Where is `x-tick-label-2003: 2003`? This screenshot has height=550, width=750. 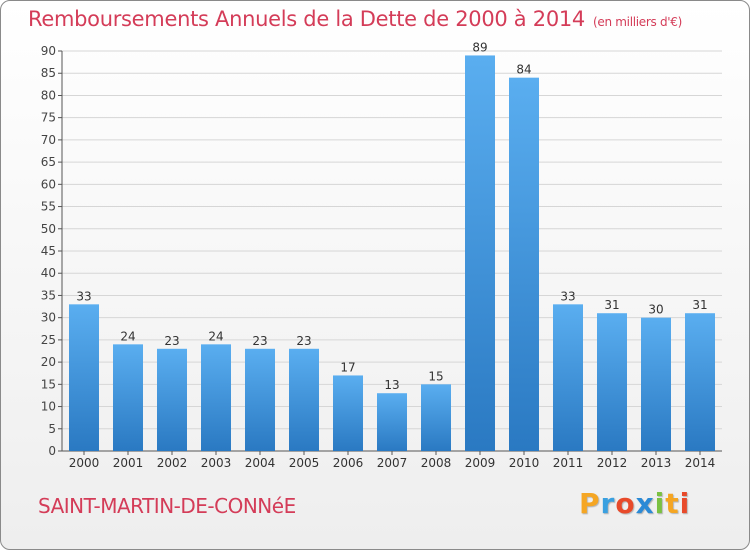 x-tick-label-2003: 2003 is located at coordinates (216, 463).